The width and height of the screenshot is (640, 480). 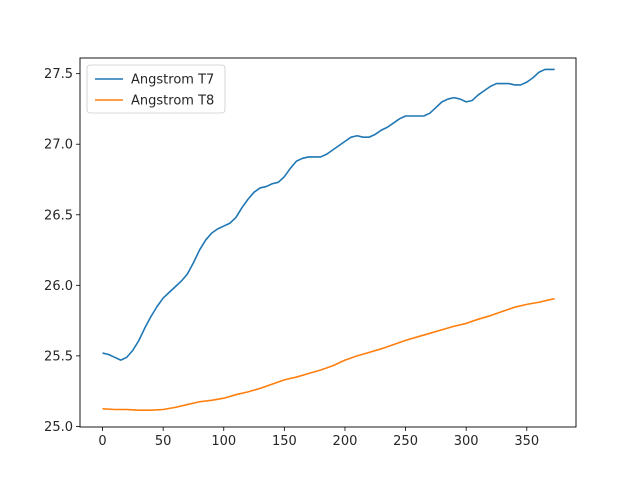 What do you see at coordinates (223, 441) in the screenshot?
I see `x-tick-label: 100` at bounding box center [223, 441].